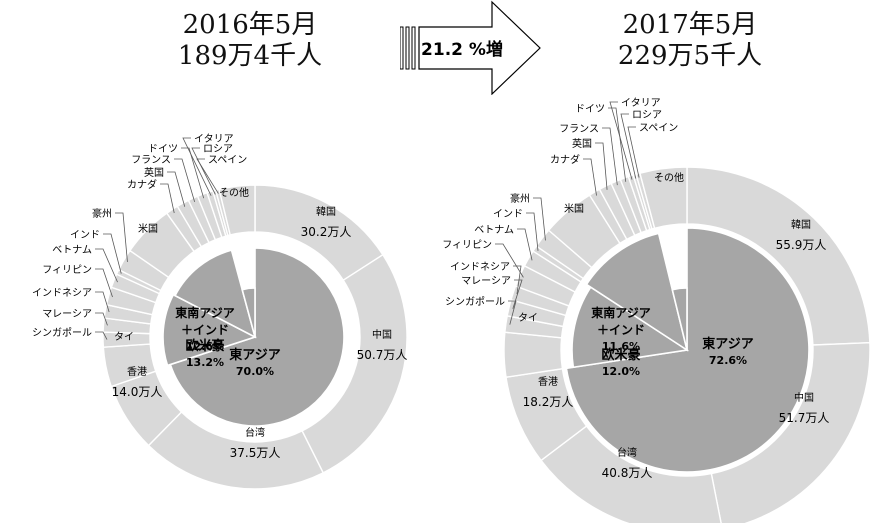 This screenshot has width=887, height=523. Describe the element at coordinates (574, 208) in the screenshot. I see `outer-label-name-2017-12: 米国` at that location.